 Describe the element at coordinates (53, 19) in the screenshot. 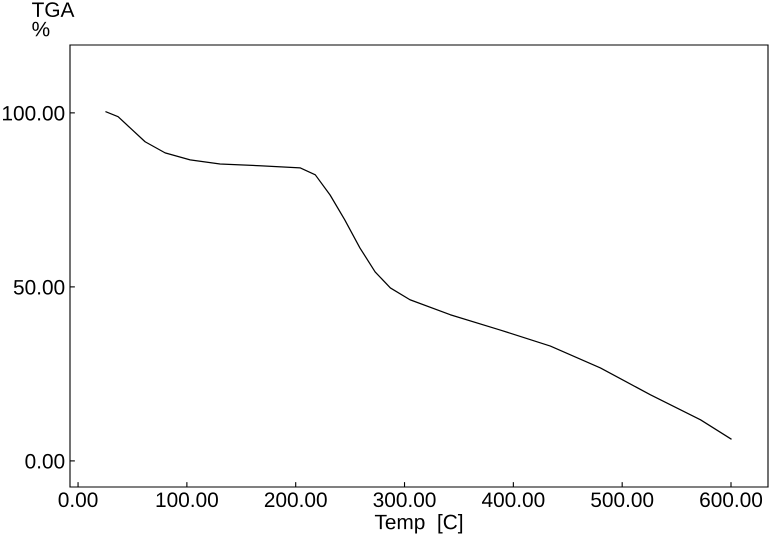

I see `y-axis-title: TGA %` at that location.